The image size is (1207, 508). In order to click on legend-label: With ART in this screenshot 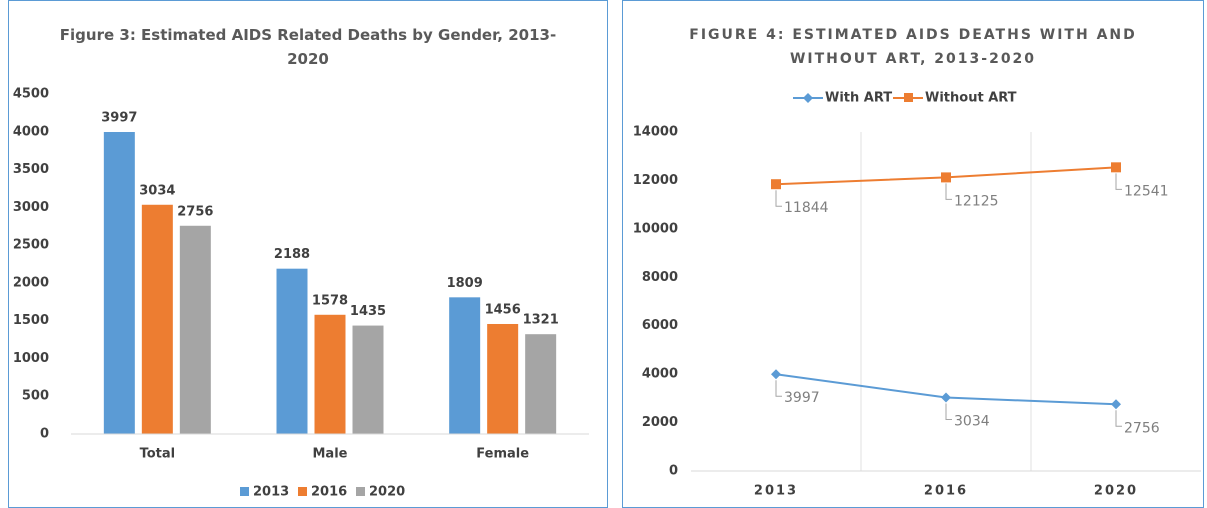, I will do `click(858, 98)`.